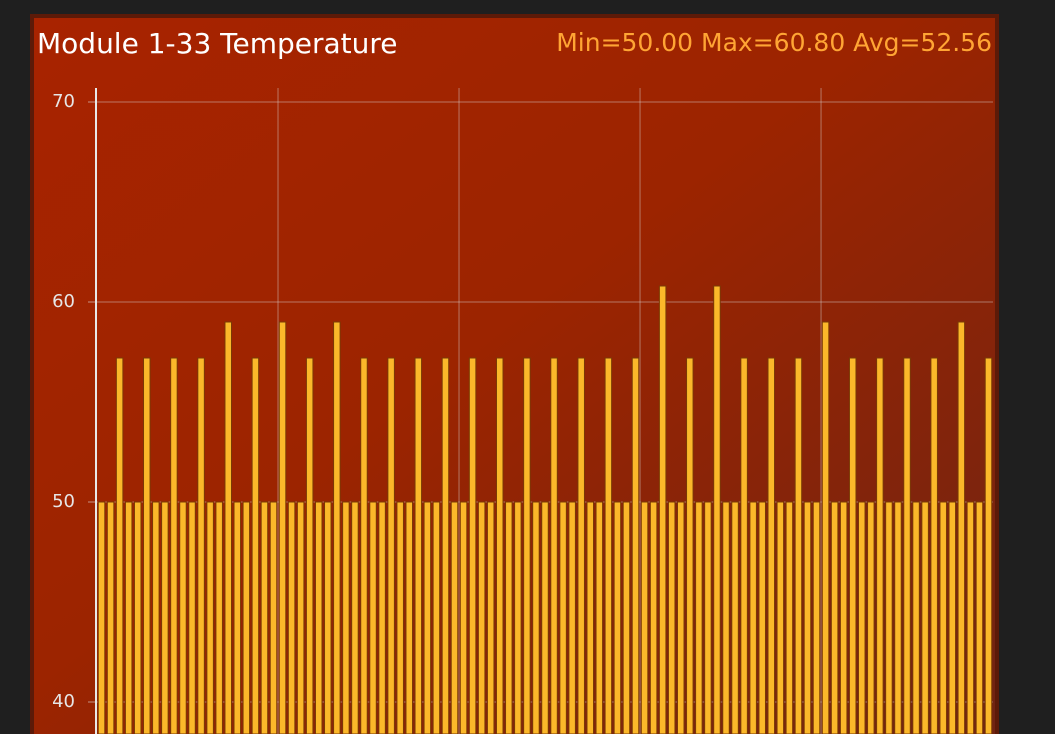 This screenshot has width=1055, height=734. Describe the element at coordinates (63, 101) in the screenshot. I see `y-tick-label: 70` at that location.